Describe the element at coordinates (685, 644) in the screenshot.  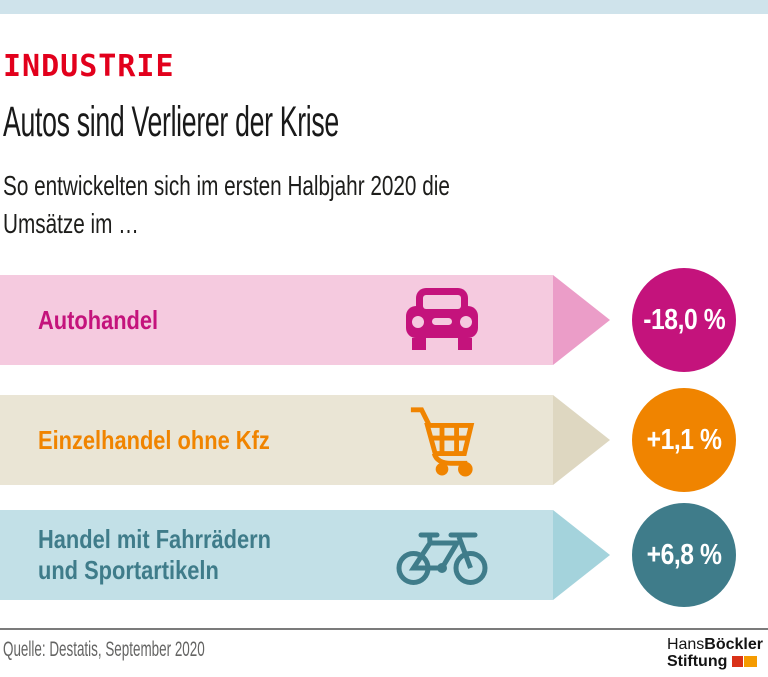
I see `logo-text-regular: Hans` at that location.